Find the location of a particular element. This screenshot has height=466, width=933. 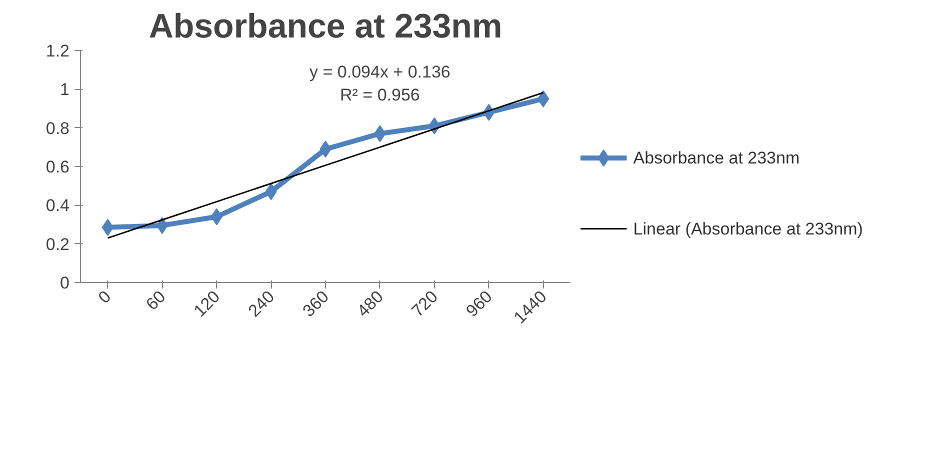

y-tick-label: 1 is located at coordinates (65, 90).